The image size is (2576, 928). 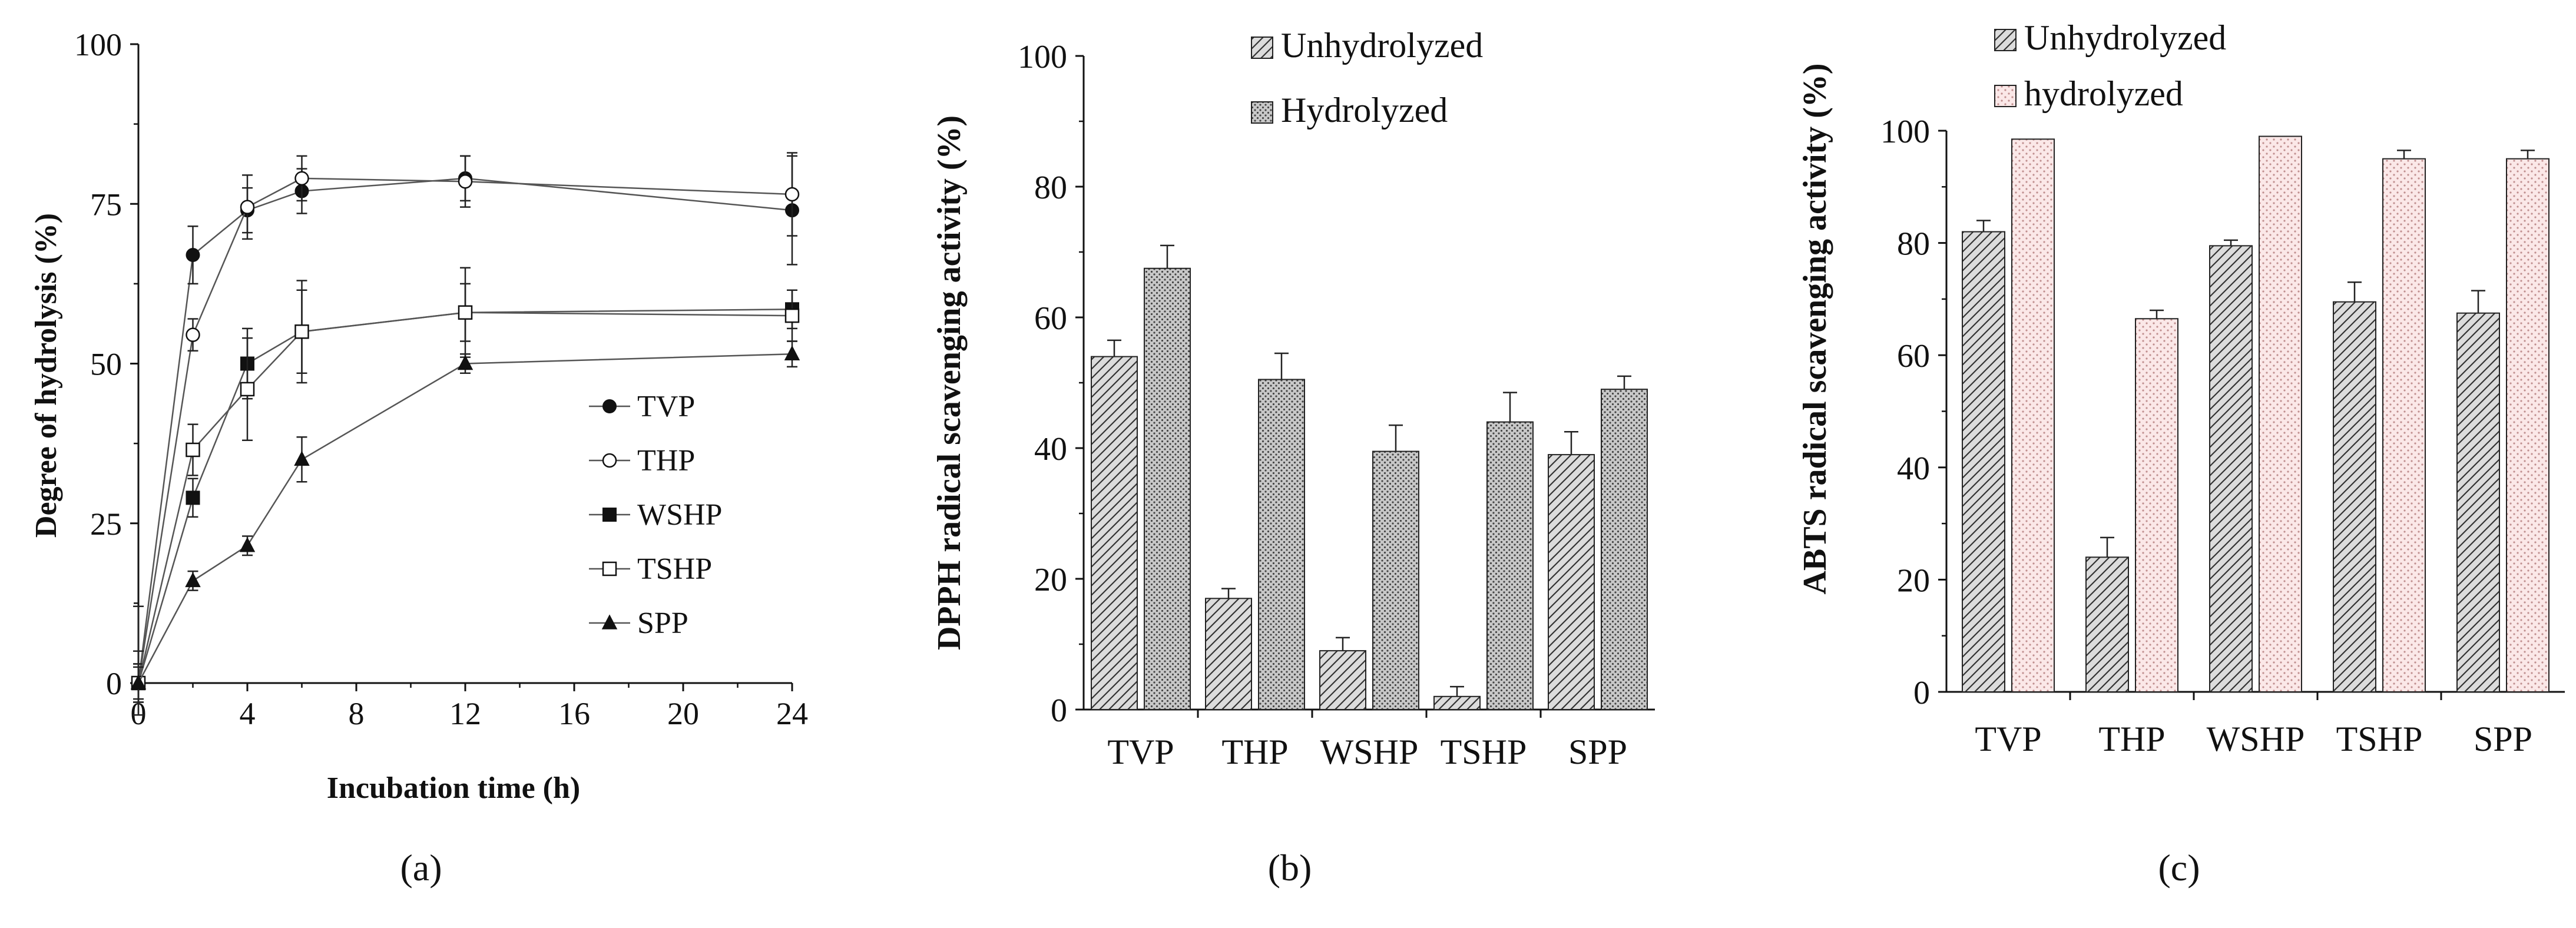 What do you see at coordinates (609, 621) in the screenshot?
I see `legend-marker-spp` at bounding box center [609, 621].